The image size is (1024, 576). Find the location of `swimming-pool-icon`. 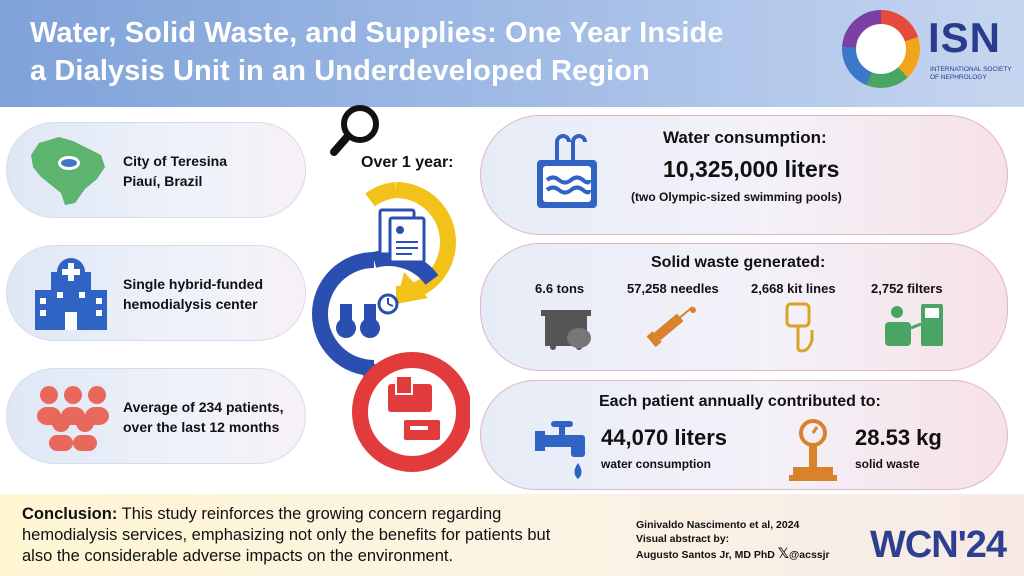

swimming-pool-icon is located at coordinates (567, 171).